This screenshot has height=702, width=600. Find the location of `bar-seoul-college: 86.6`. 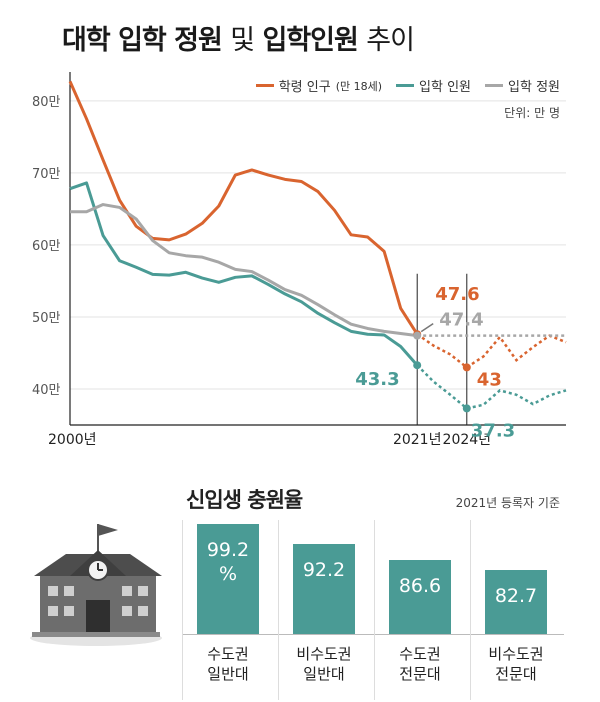

bar-seoul-college: 86.6 is located at coordinates (420, 596).